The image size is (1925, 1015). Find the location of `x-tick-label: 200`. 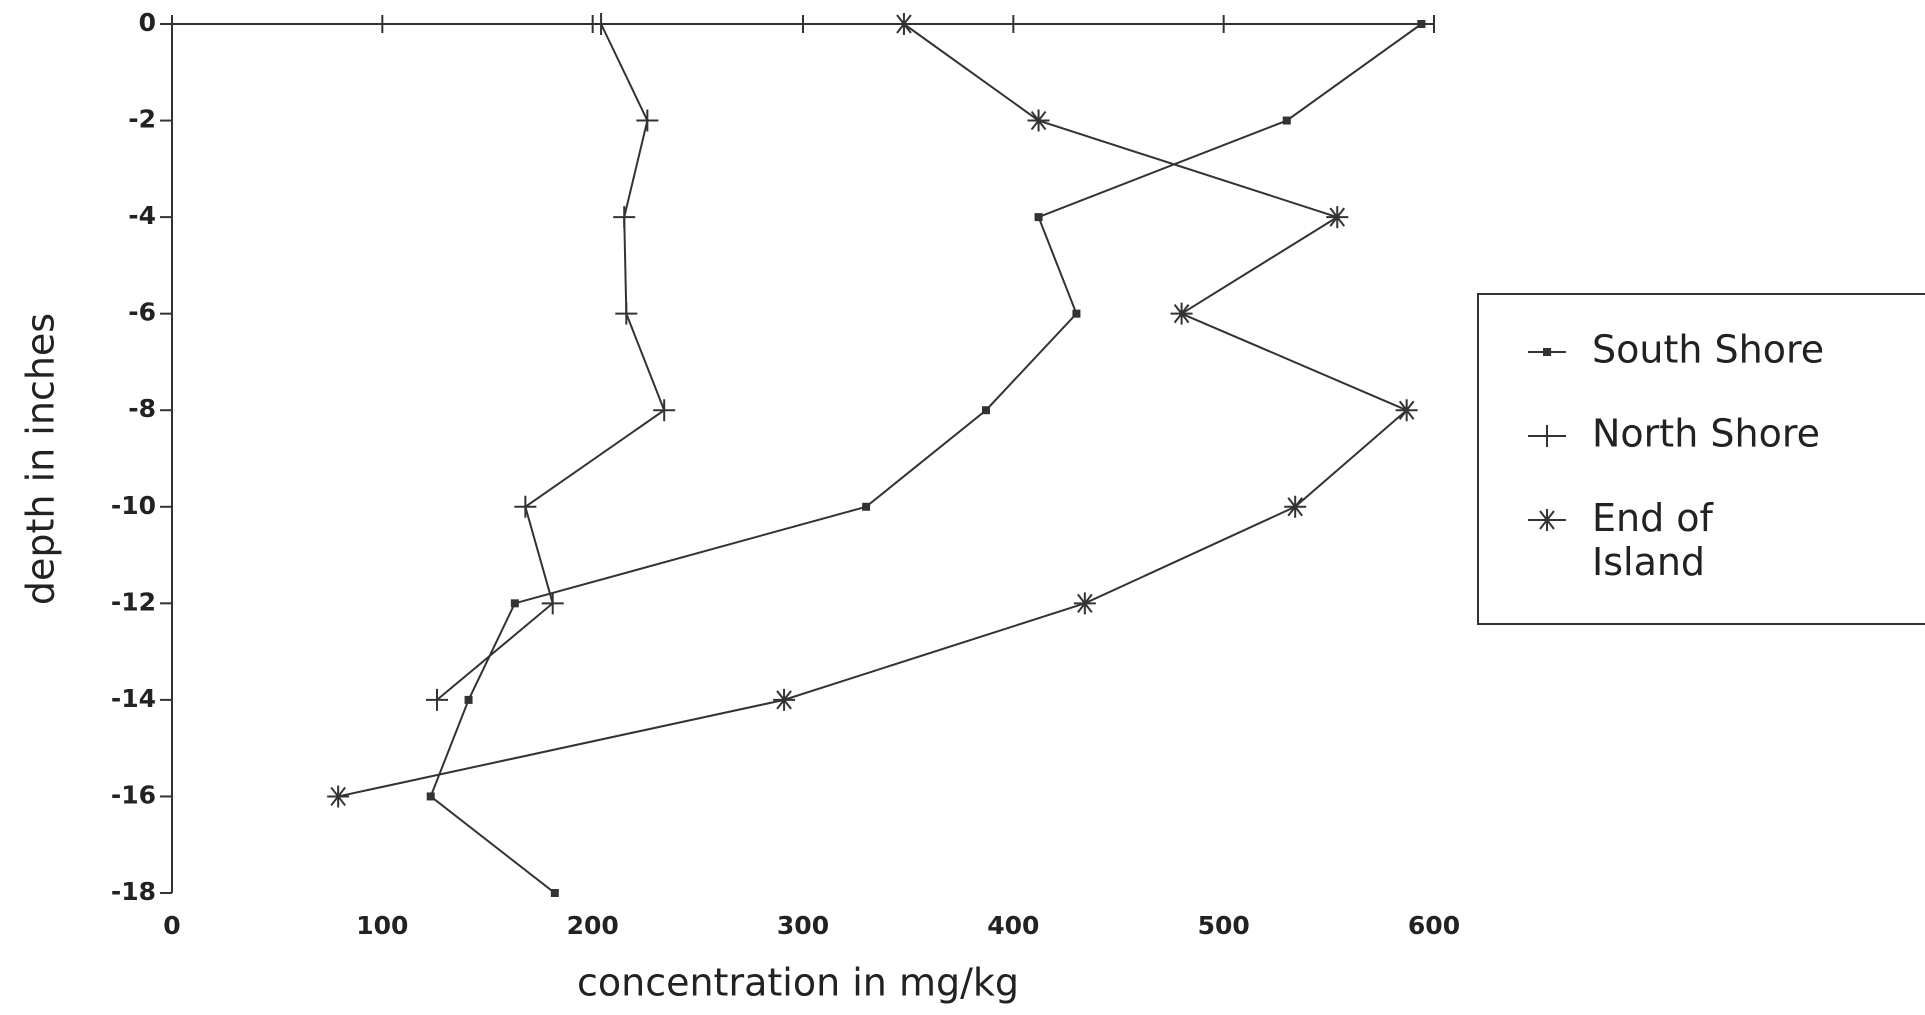

x-tick-label: 200 is located at coordinates (593, 925).